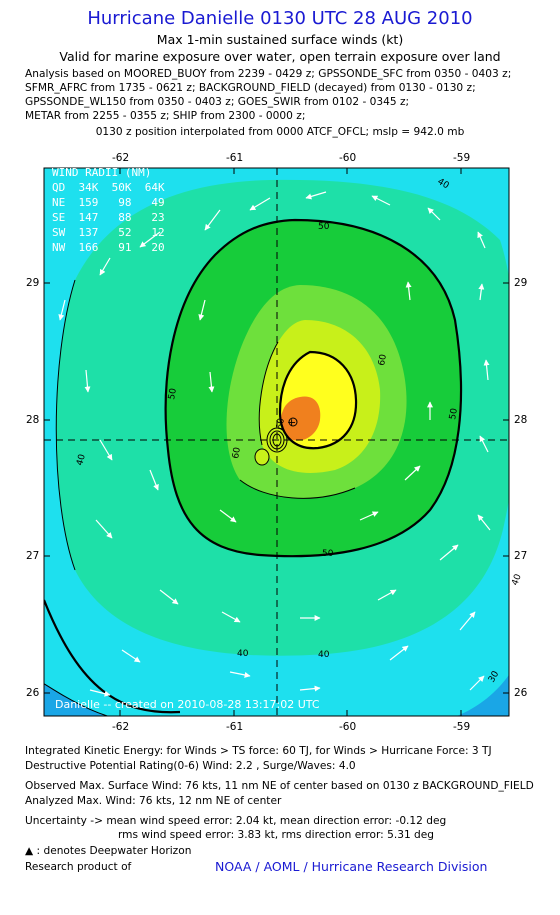 The width and height of the screenshot is (560, 915). Describe the element at coordinates (280, 39) in the screenshot. I see `subtitle: Max 1-min sustained surface winds (kt)` at that location.